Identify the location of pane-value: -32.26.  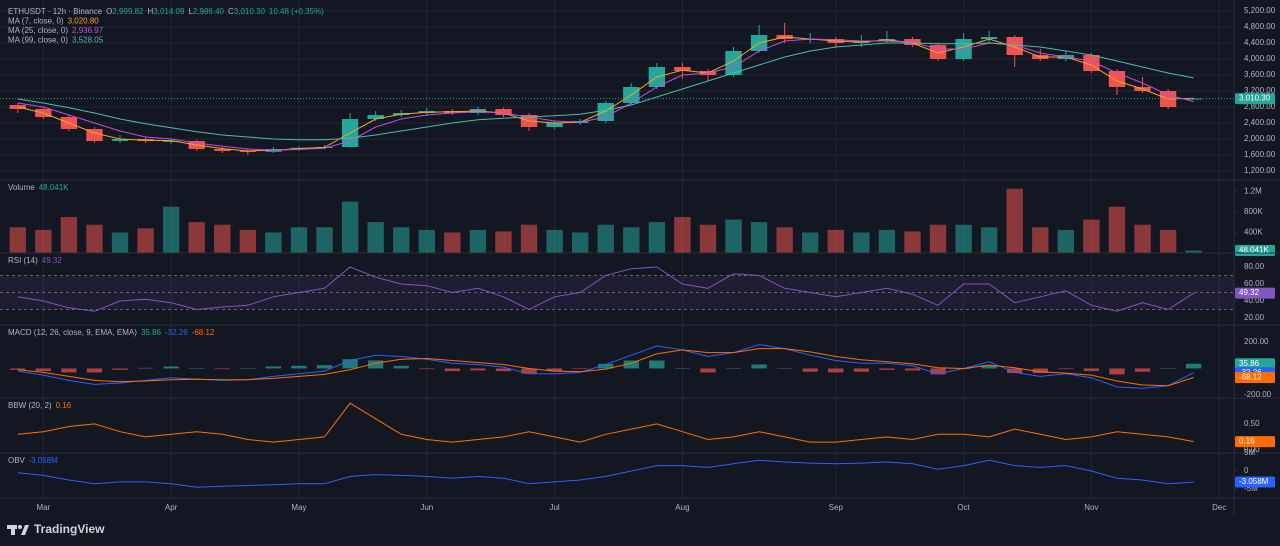
(176, 332).